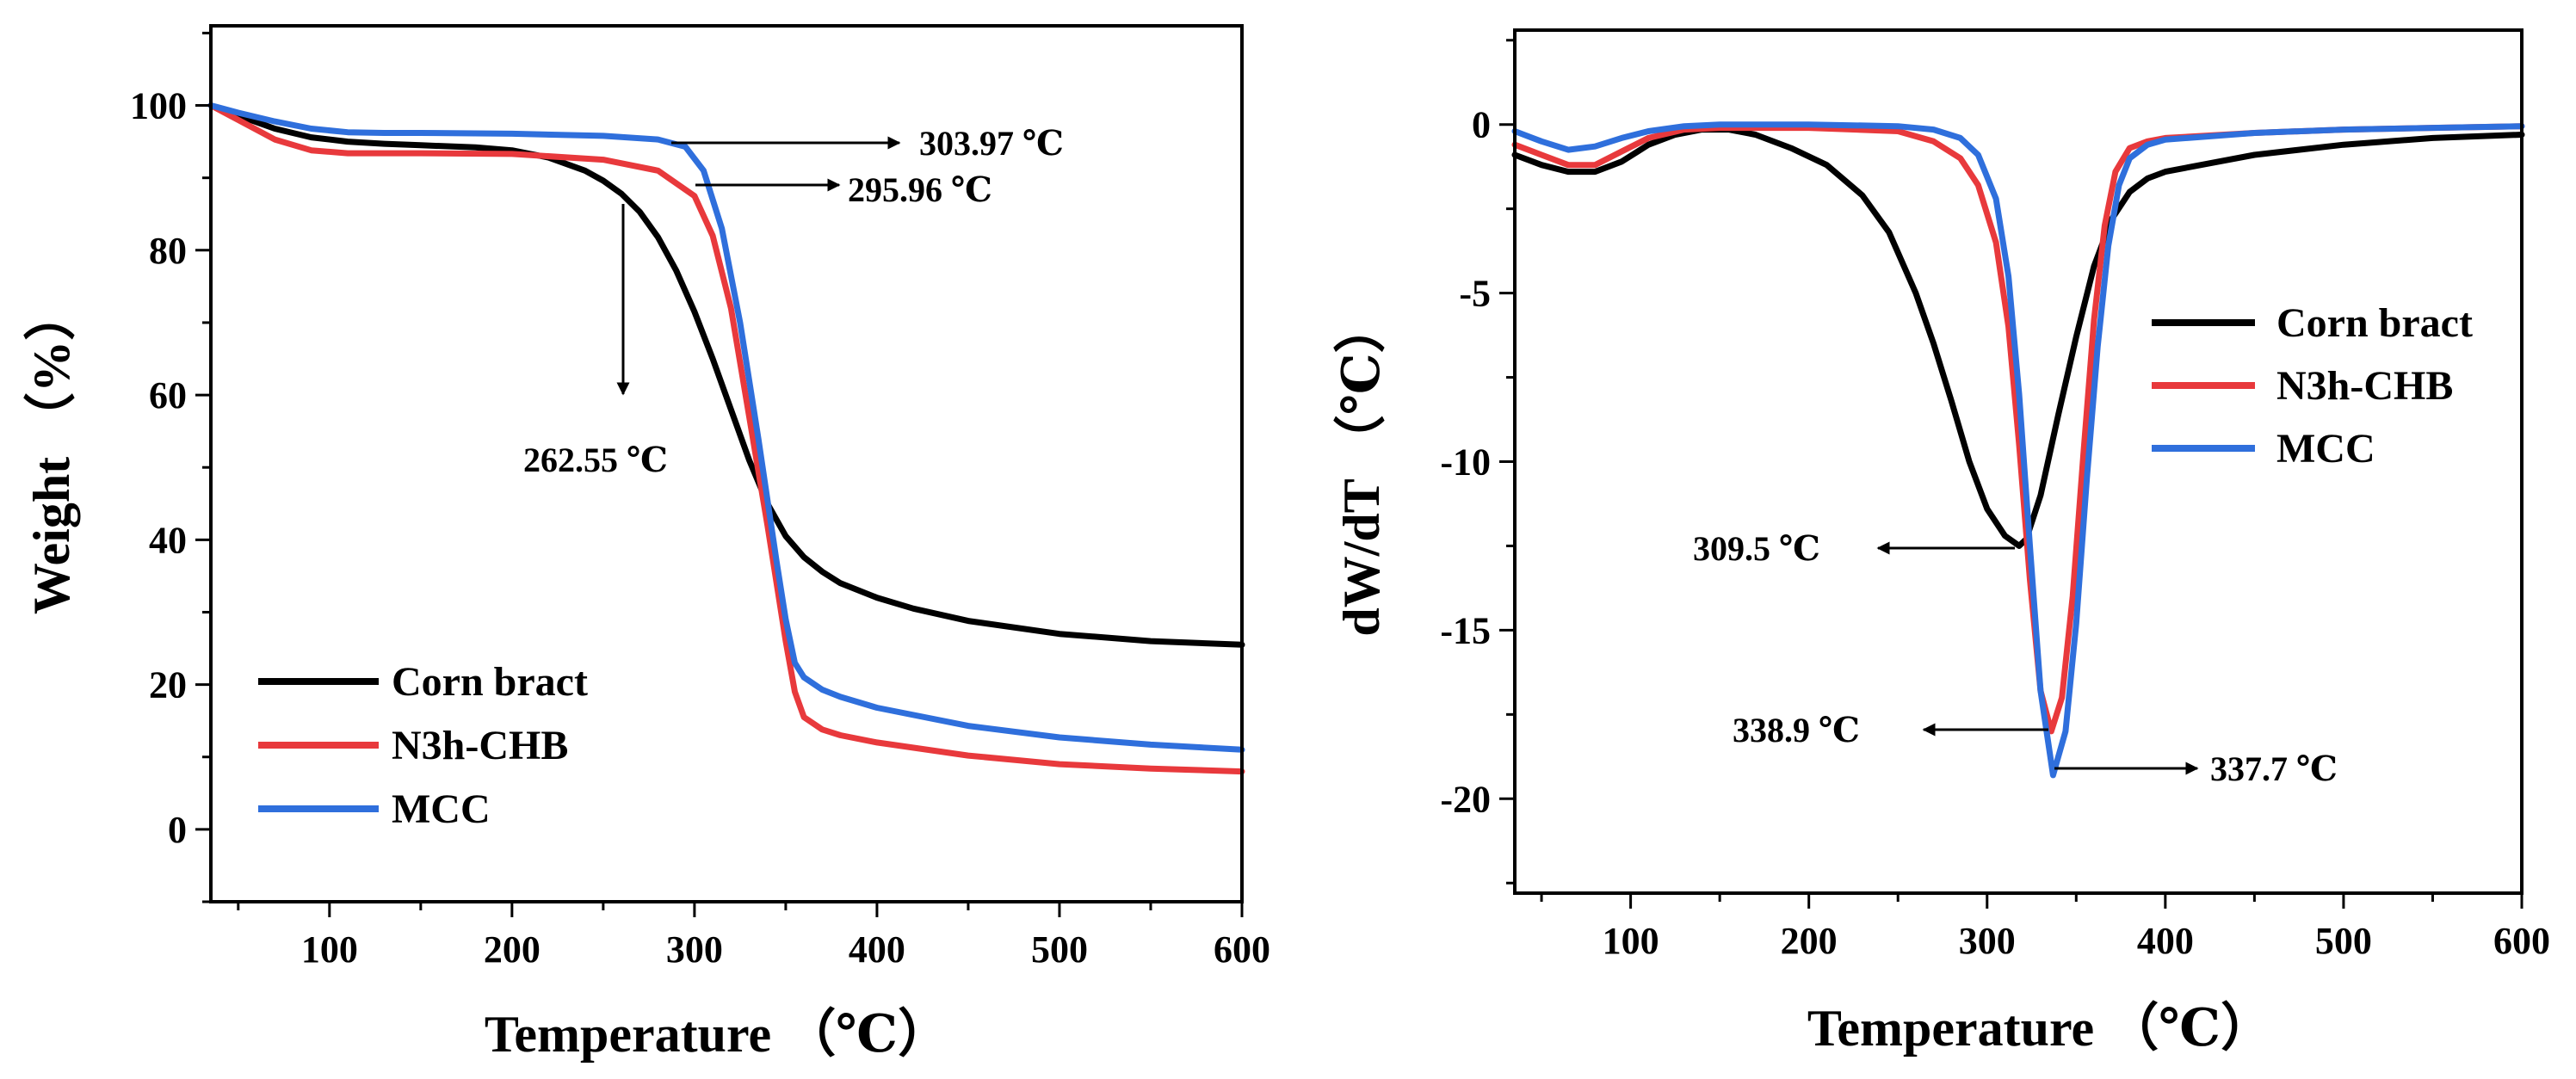  Describe the element at coordinates (1481, 125) in the screenshot. I see `dtg-y-tick-label-0: 0` at that location.